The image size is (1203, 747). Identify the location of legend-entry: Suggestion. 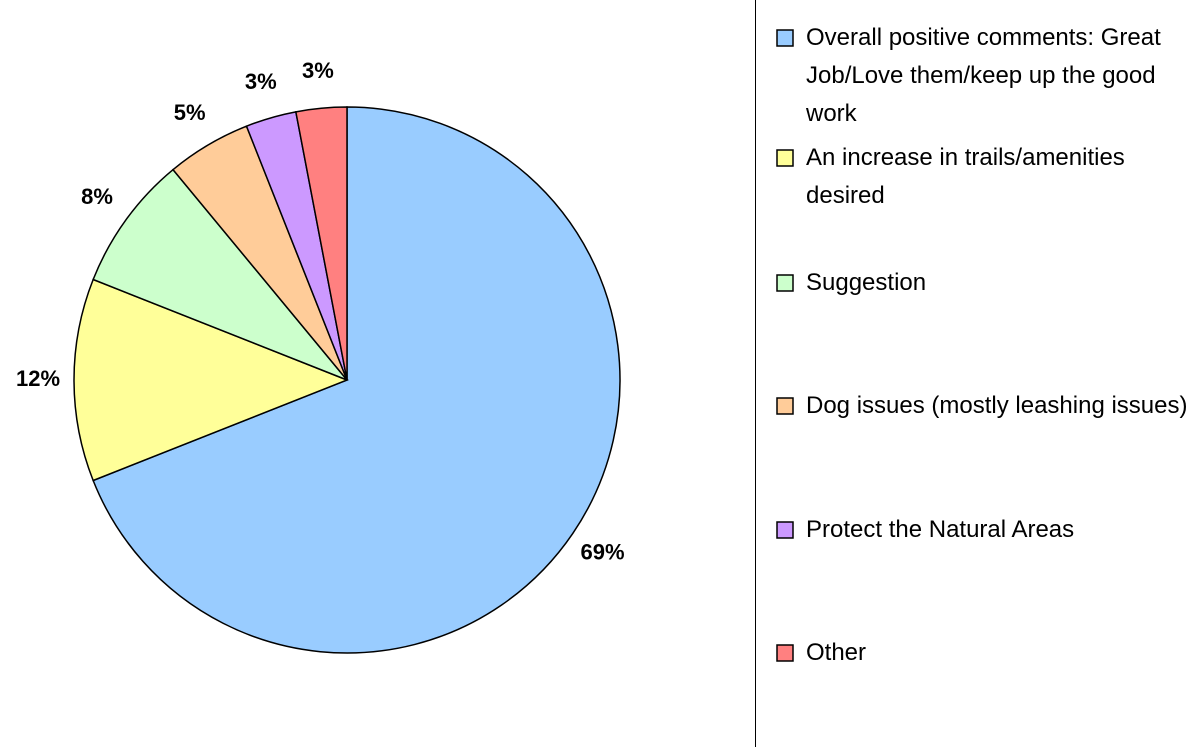
(866, 282).